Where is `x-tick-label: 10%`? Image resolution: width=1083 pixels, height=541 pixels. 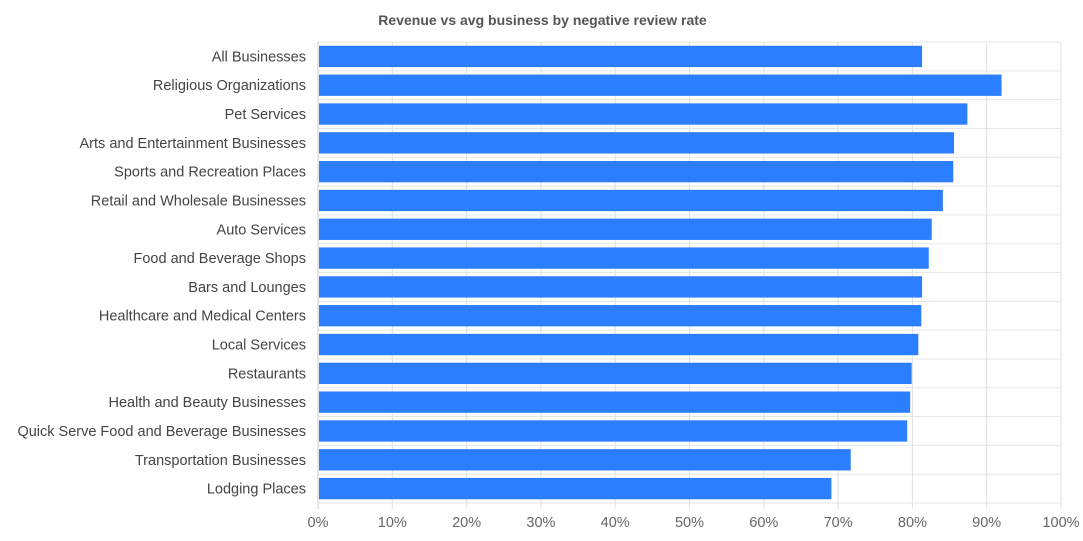 x-tick-label: 10% is located at coordinates (392, 523).